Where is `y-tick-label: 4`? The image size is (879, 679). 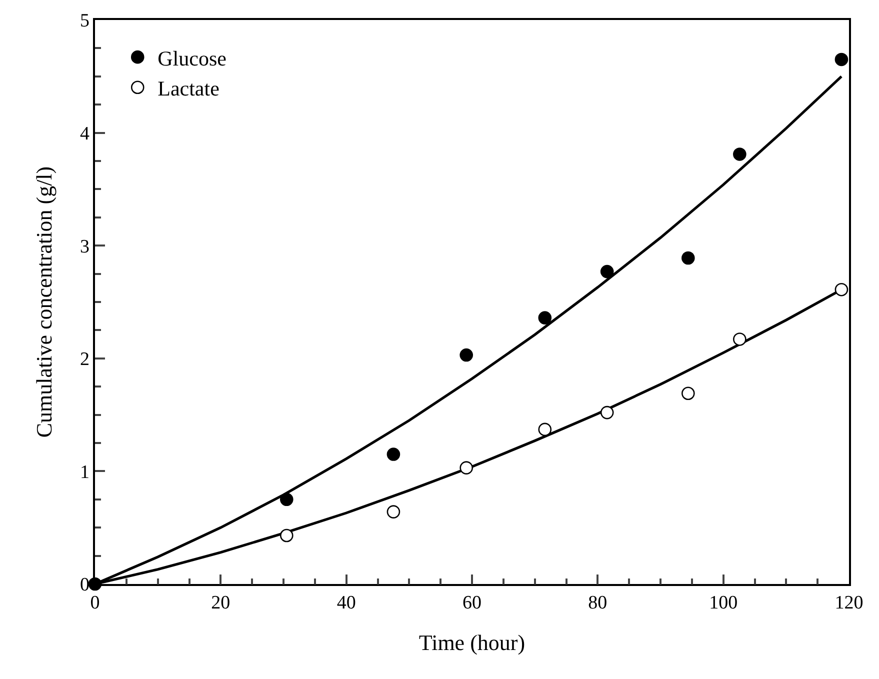
y-tick-label: 4 is located at coordinates (85, 133).